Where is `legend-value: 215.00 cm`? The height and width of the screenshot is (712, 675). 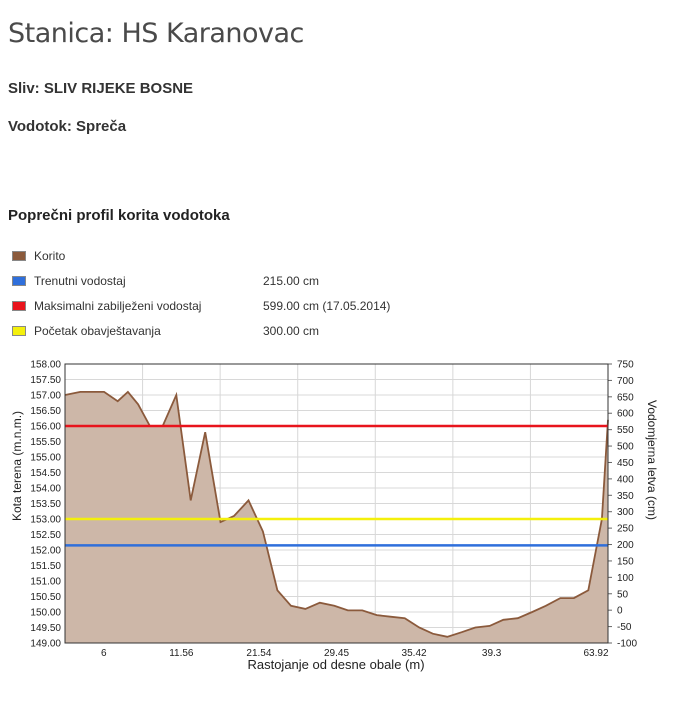
legend-value: 215.00 cm is located at coordinates (291, 281).